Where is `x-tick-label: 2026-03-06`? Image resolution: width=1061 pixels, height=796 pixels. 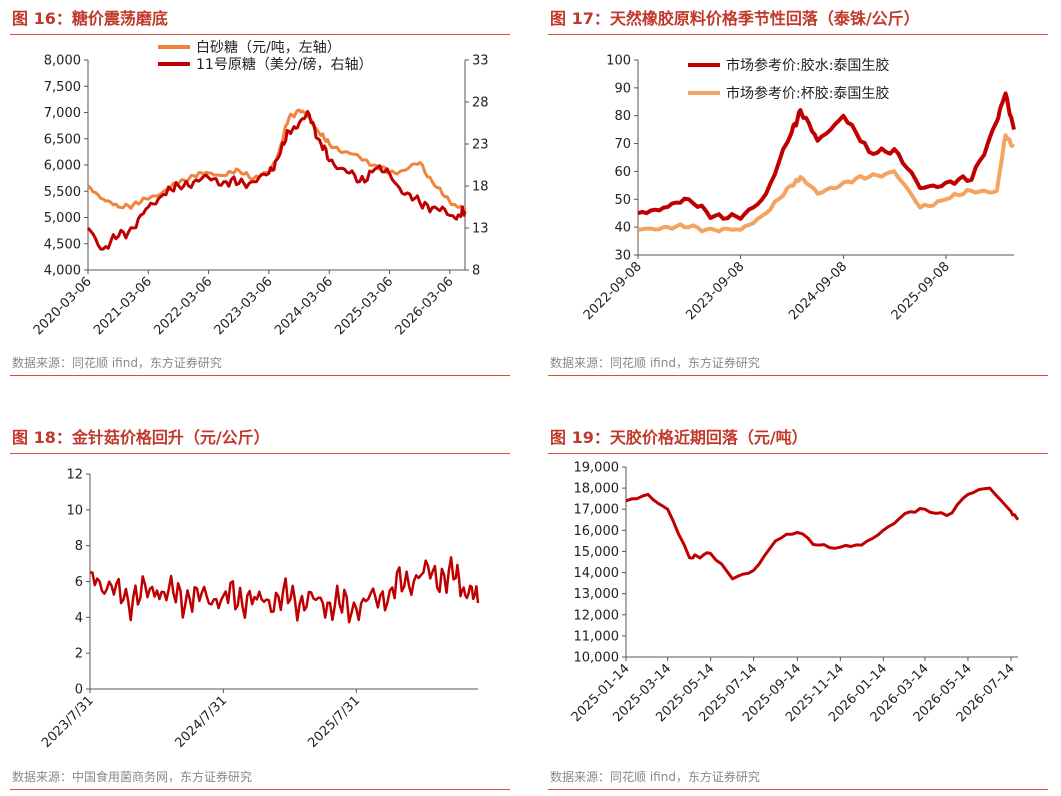
x-tick-label: 2026-03-06 is located at coordinates (425, 306).